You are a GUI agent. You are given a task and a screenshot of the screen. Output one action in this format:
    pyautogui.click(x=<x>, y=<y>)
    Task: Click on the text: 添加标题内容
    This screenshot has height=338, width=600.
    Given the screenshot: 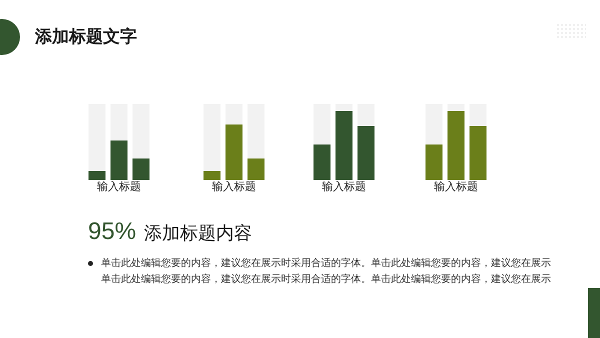 What is the action you would take?
    pyautogui.click(x=198, y=233)
    